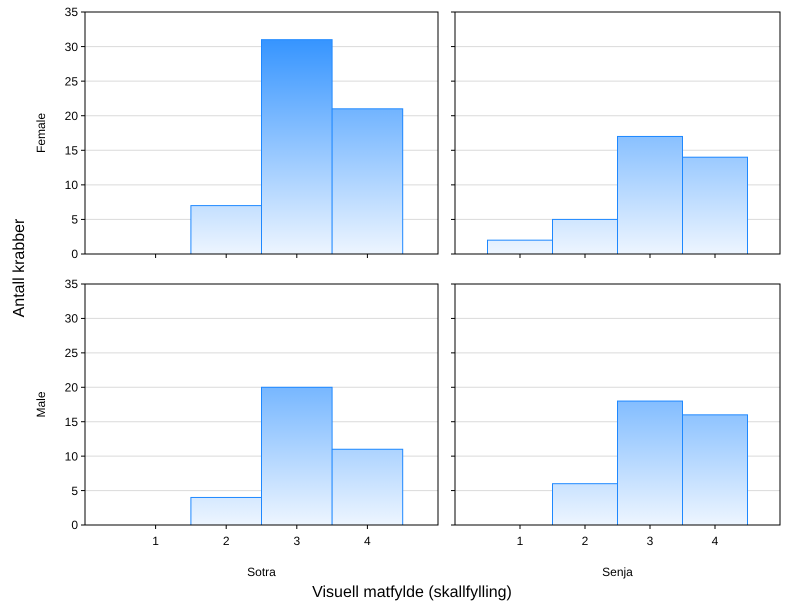 Image resolution: width=802 pixels, height=605 pixels. I want to click on x-axis-title: Sotra, so click(261, 572).